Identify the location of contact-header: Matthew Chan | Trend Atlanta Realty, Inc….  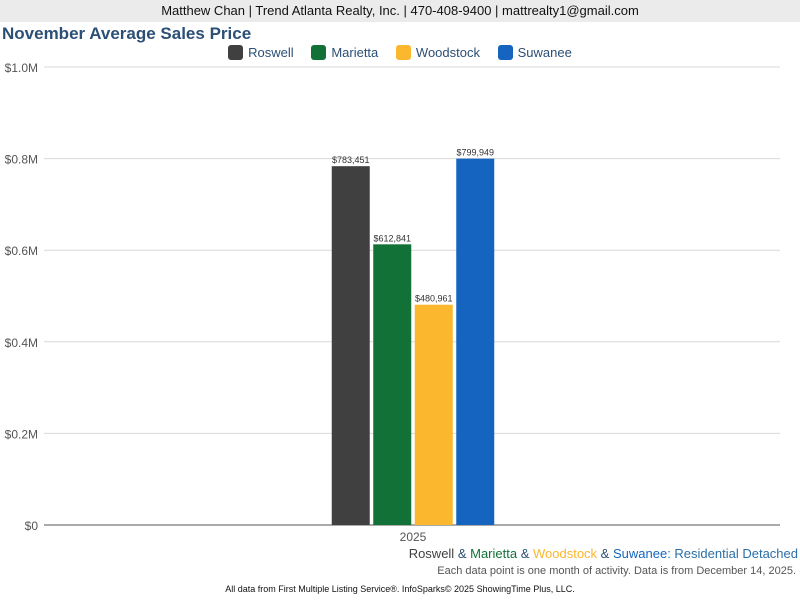
(400, 11).